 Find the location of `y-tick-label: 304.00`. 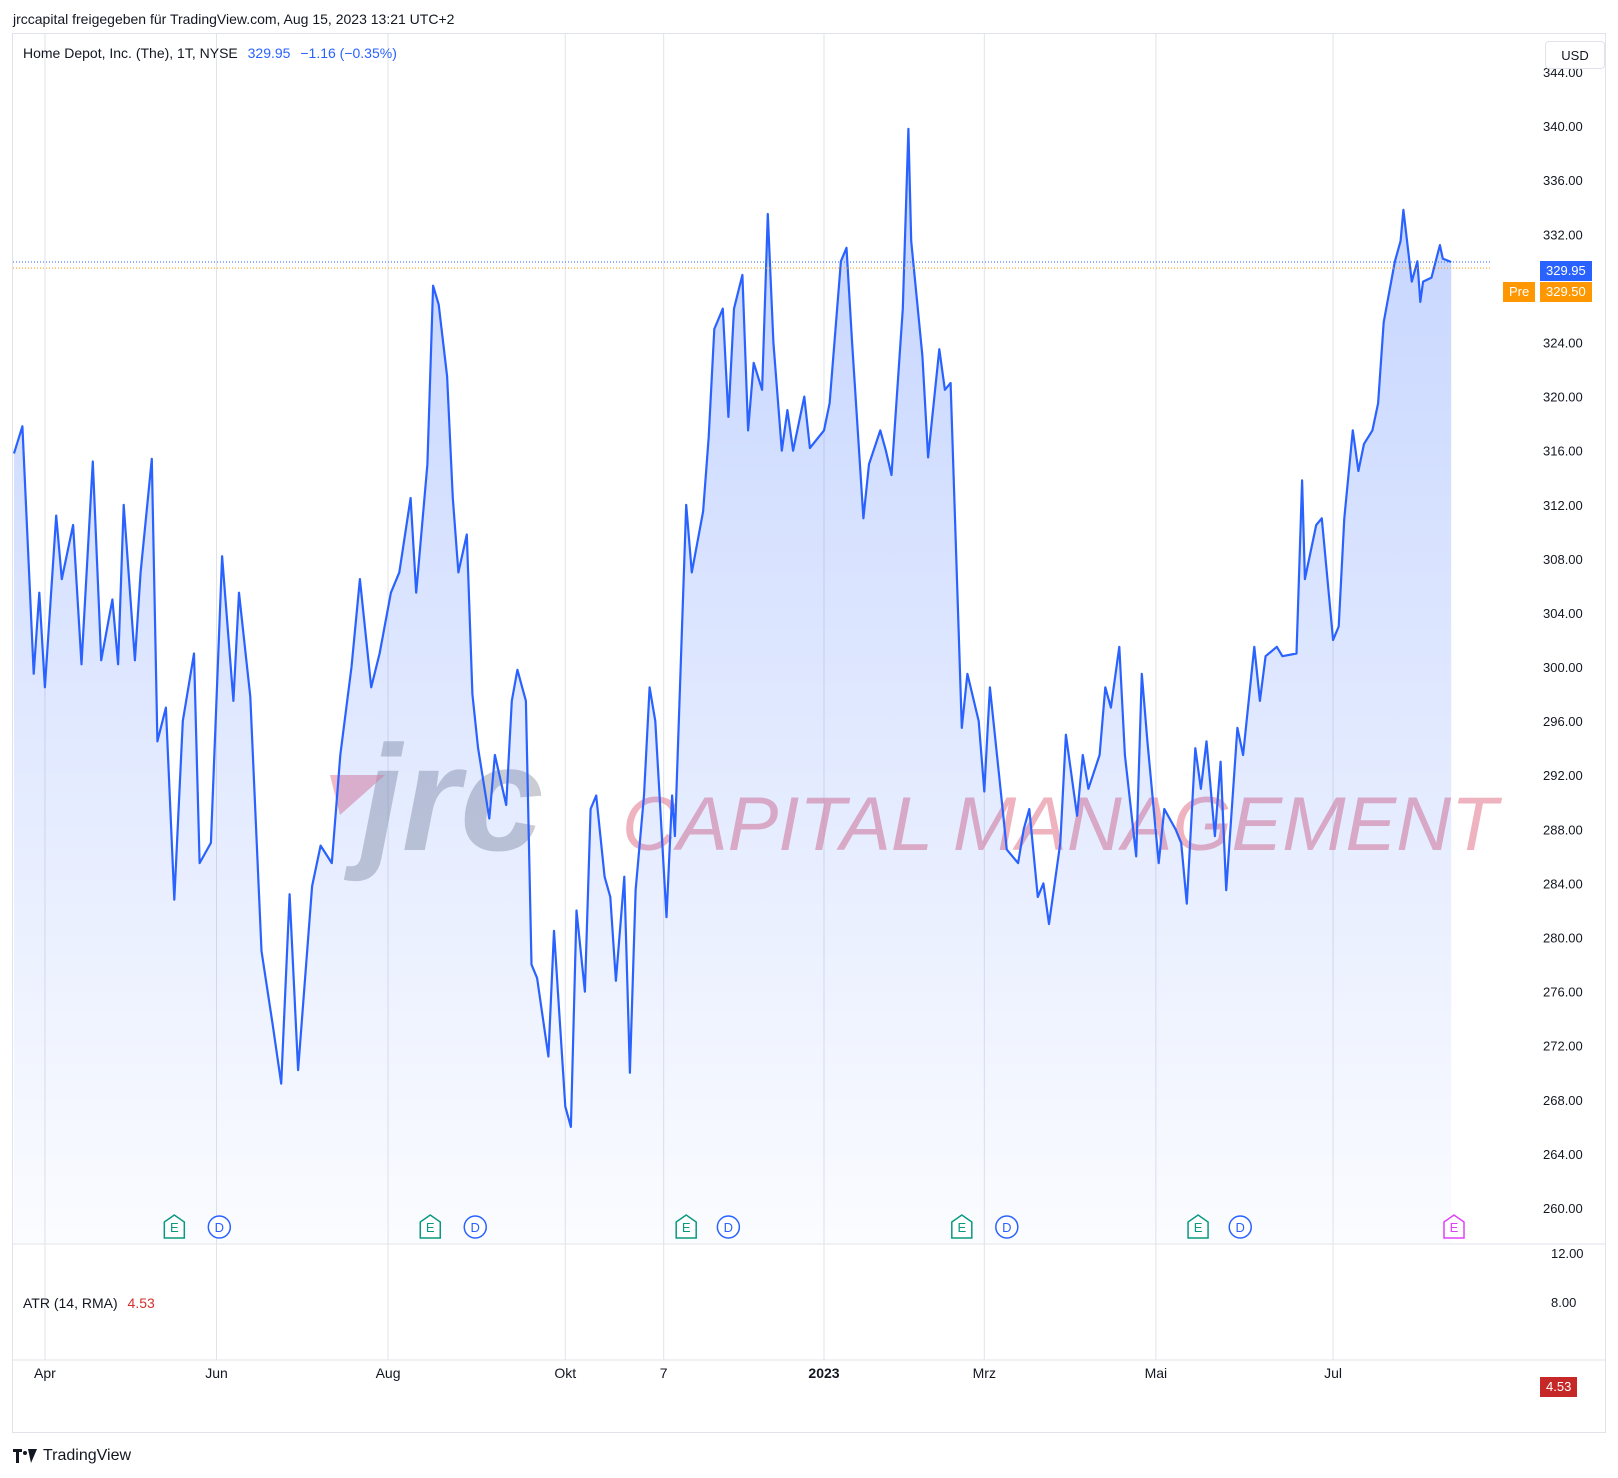

y-tick-label: 304.00 is located at coordinates (1563, 613).